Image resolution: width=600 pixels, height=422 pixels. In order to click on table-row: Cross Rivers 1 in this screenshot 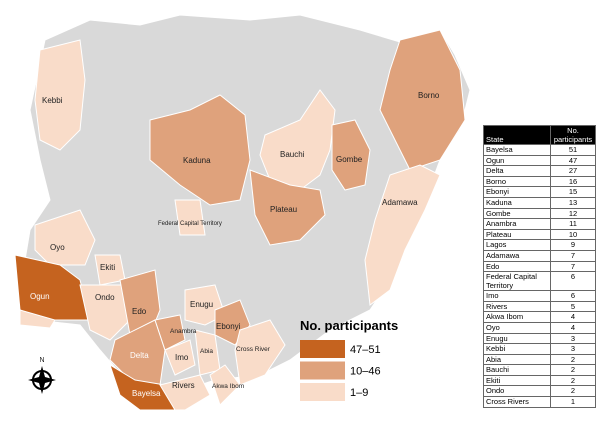, I will do `click(539, 402)`.